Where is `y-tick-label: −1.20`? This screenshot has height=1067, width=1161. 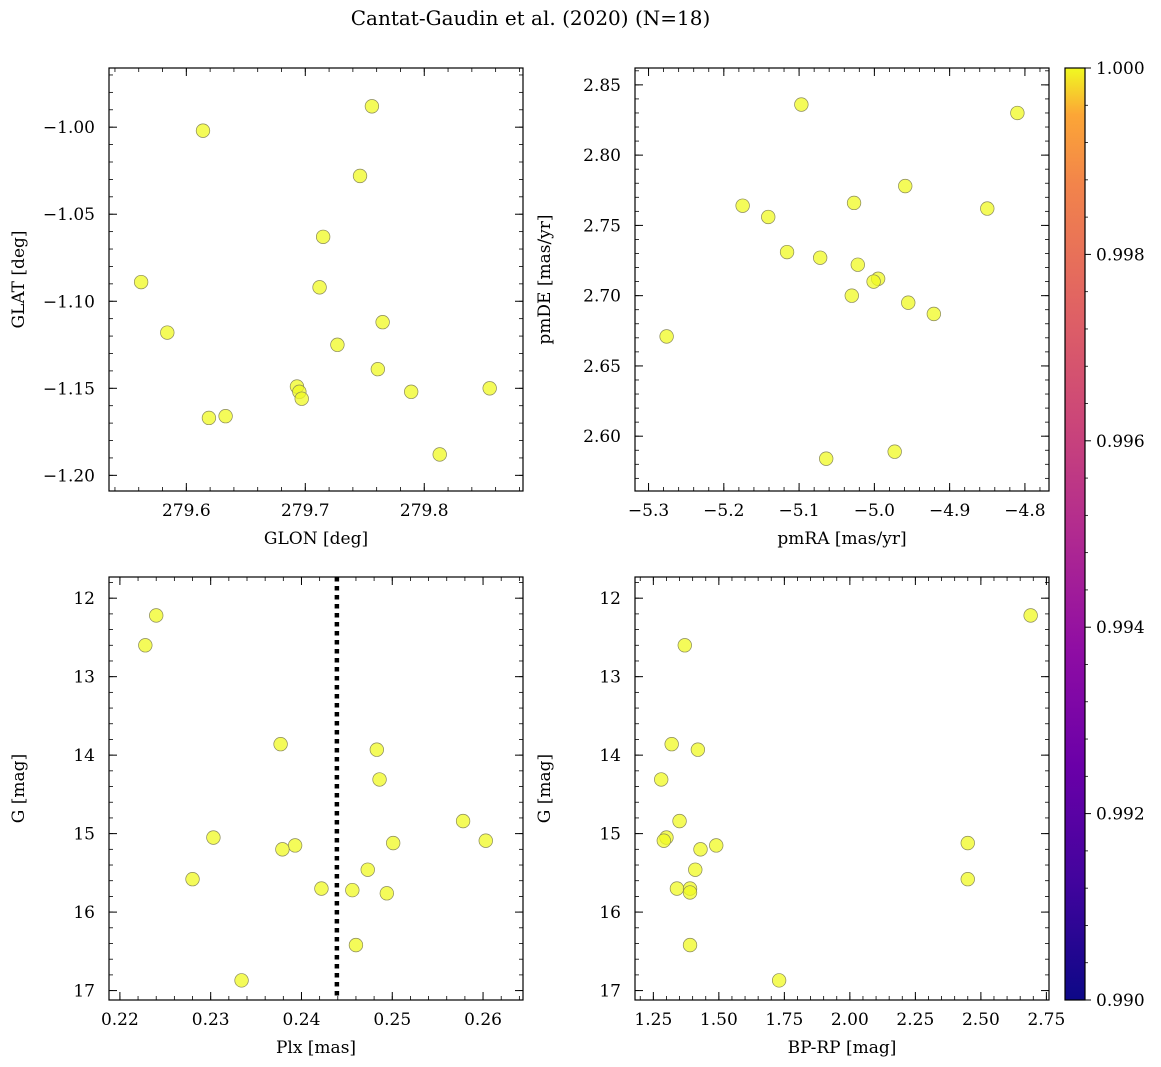 y-tick-label: −1.20 is located at coordinates (69, 476).